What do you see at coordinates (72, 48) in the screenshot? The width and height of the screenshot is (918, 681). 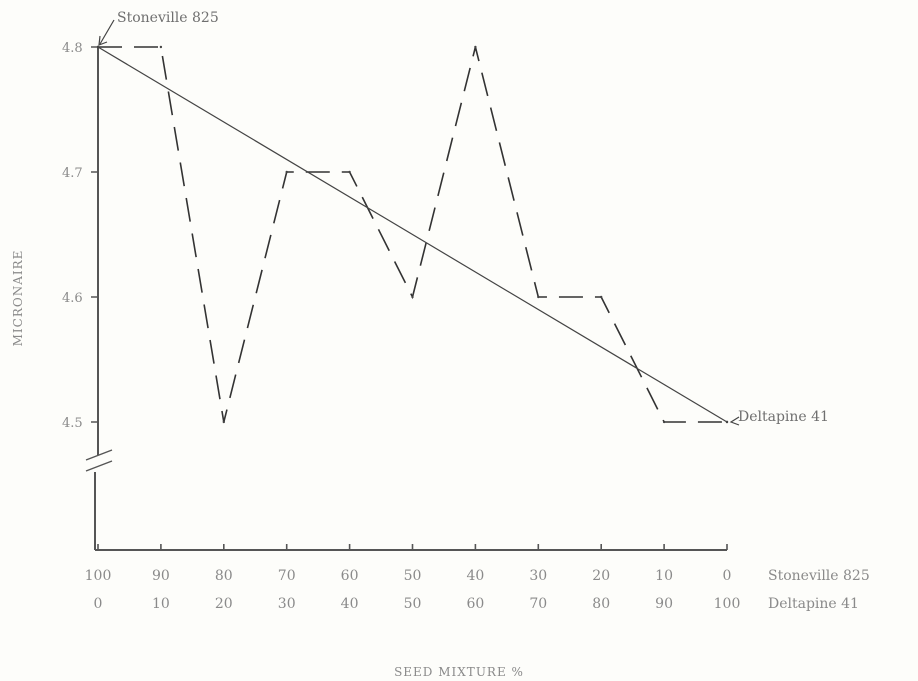 I see `y-tick-label: 4.8` at bounding box center [72, 48].